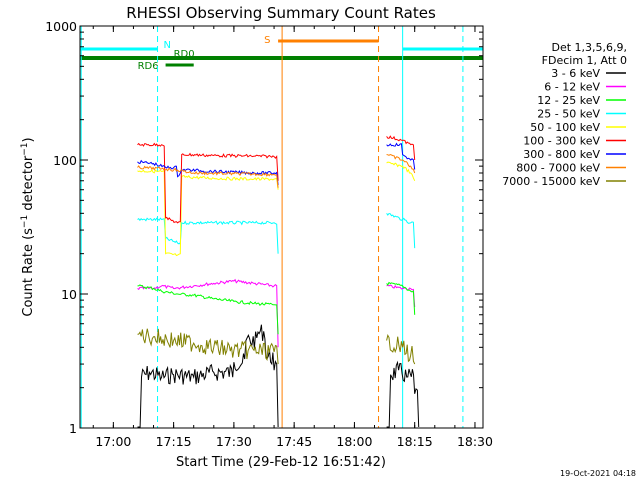 This screenshot has height=480, width=640. What do you see at coordinates (354, 441) in the screenshot?
I see `x-tick-label-18-00: 18:00` at bounding box center [354, 441].